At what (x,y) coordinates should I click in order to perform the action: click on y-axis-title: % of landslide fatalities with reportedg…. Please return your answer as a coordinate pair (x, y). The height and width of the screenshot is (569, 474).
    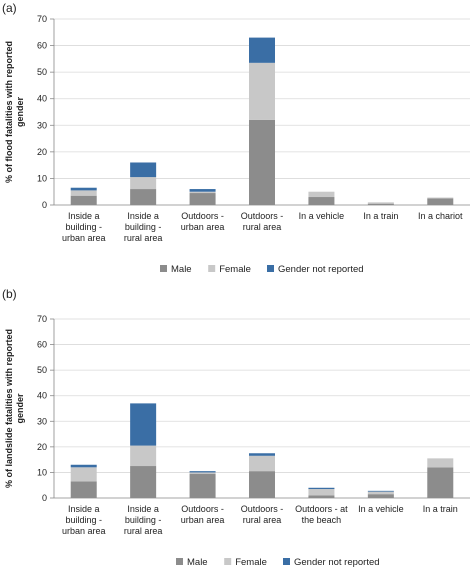
    Looking at the image, I should click on (14, 408).